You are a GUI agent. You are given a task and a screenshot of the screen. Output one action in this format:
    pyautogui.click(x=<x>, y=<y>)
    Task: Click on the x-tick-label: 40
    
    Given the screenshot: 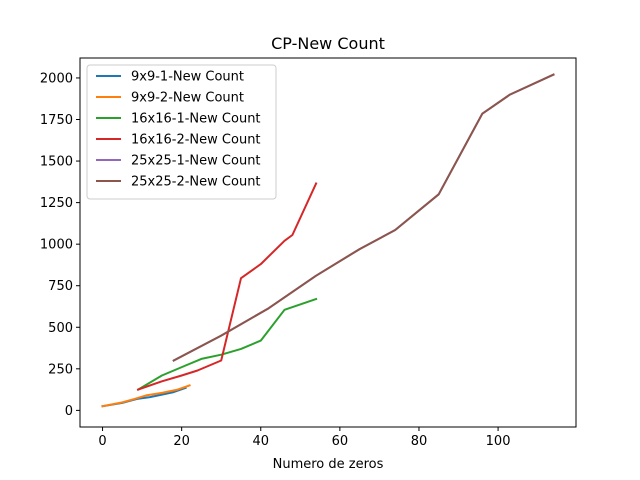 What is the action you would take?
    pyautogui.click(x=260, y=441)
    